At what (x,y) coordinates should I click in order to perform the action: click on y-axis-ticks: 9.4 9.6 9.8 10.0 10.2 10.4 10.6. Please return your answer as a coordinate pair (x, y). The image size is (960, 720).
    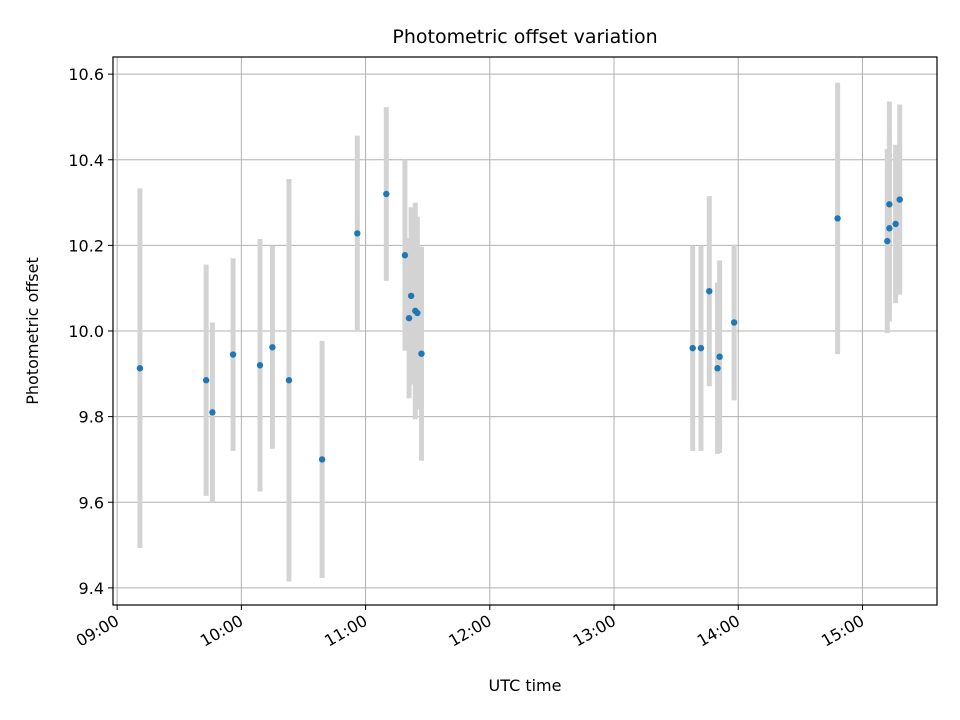
    Looking at the image, I should click on (90, 331).